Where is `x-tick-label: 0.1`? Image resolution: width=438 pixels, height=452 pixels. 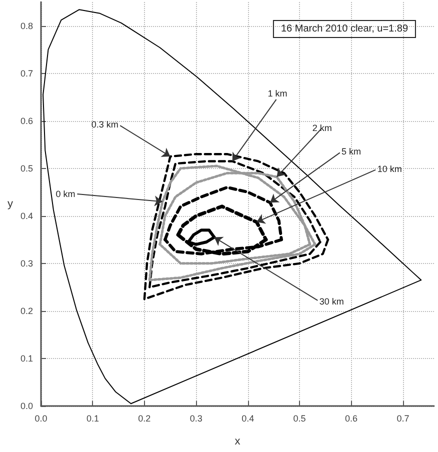 x-tick-label: 0.1 is located at coordinates (92, 419).